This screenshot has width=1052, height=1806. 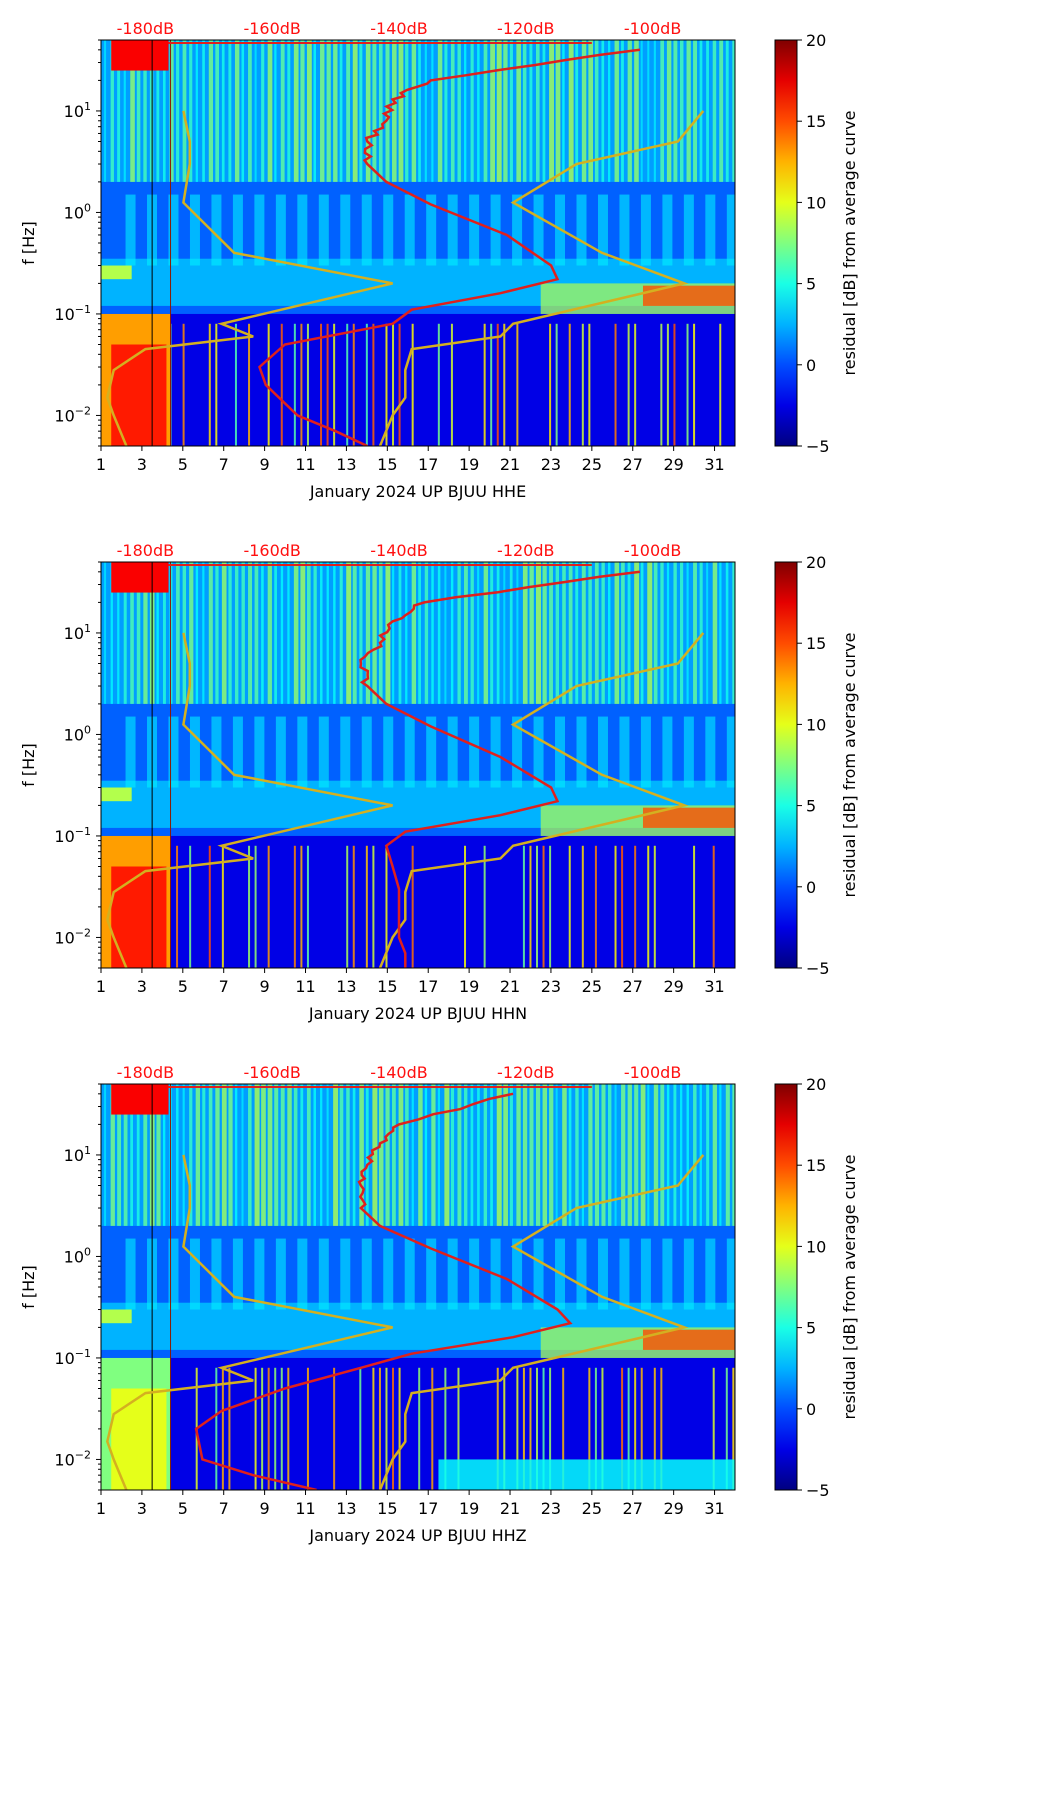 What do you see at coordinates (346, 986) in the screenshot?
I see `x-tick-label: 13` at bounding box center [346, 986].